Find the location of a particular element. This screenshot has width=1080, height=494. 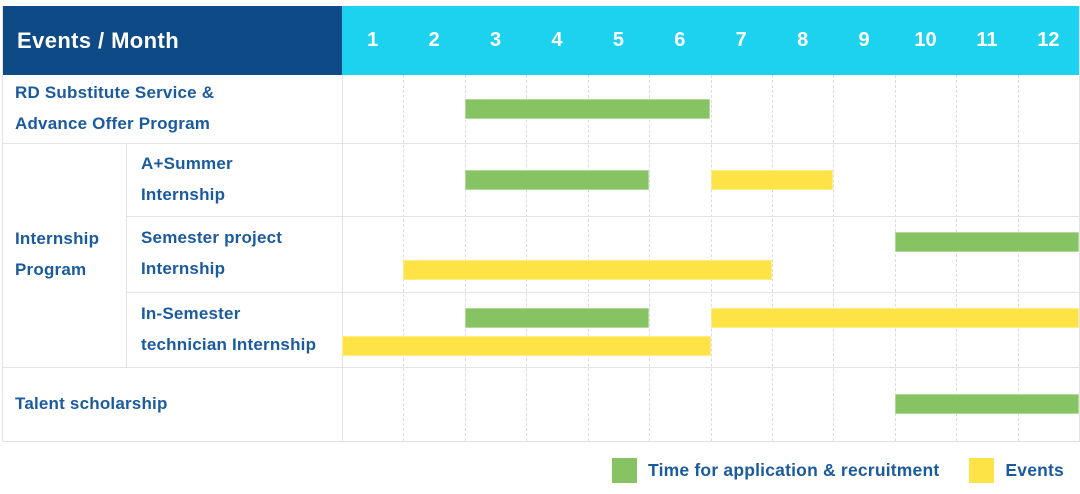

month-header-4: 4 is located at coordinates (557, 40).